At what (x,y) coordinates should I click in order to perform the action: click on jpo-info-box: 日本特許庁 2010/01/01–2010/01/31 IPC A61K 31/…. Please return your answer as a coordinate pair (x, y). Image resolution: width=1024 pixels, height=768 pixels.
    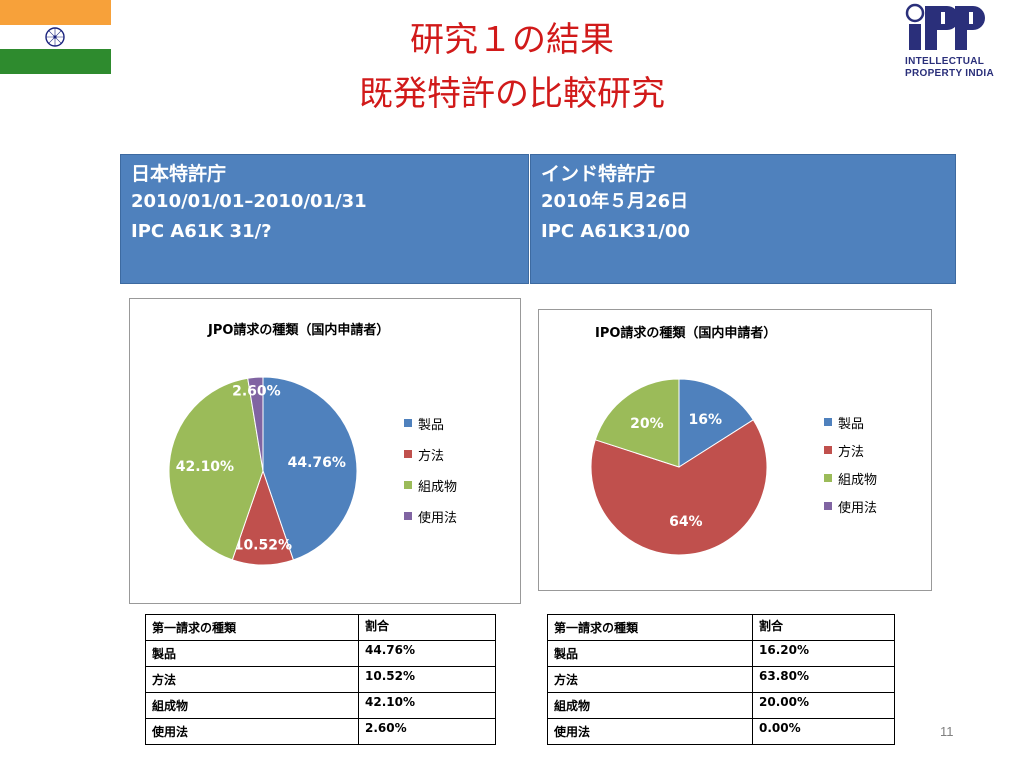
    Looking at the image, I should click on (324, 219).